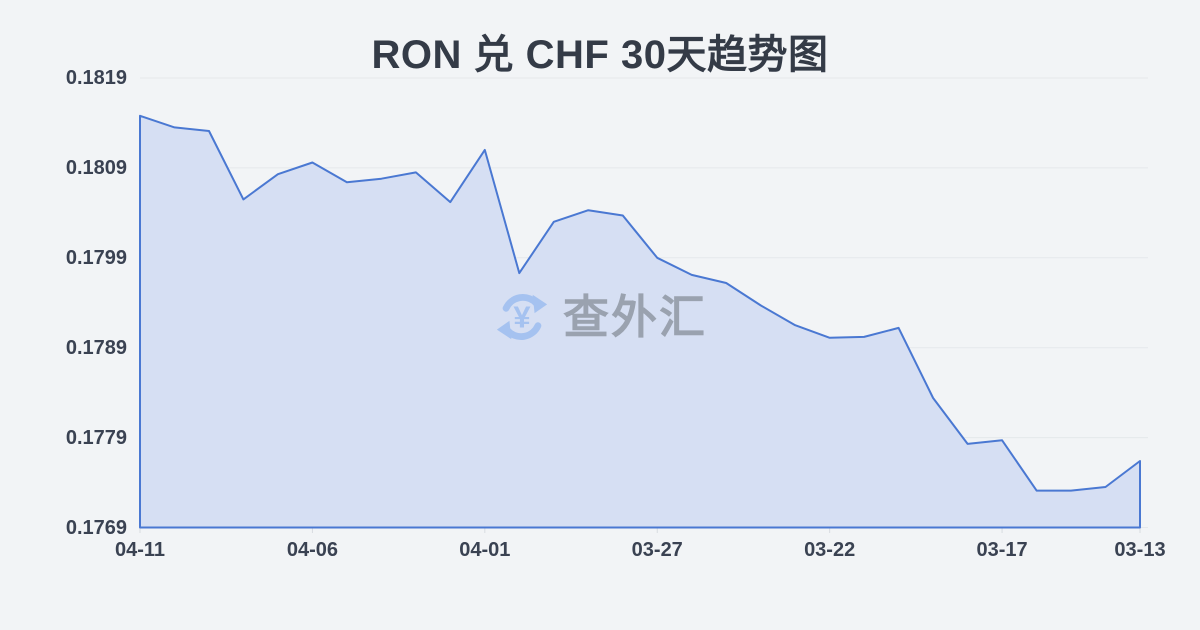 The width and height of the screenshot is (1200, 630). I want to click on x-axis-label: 03-13, so click(1140, 550).